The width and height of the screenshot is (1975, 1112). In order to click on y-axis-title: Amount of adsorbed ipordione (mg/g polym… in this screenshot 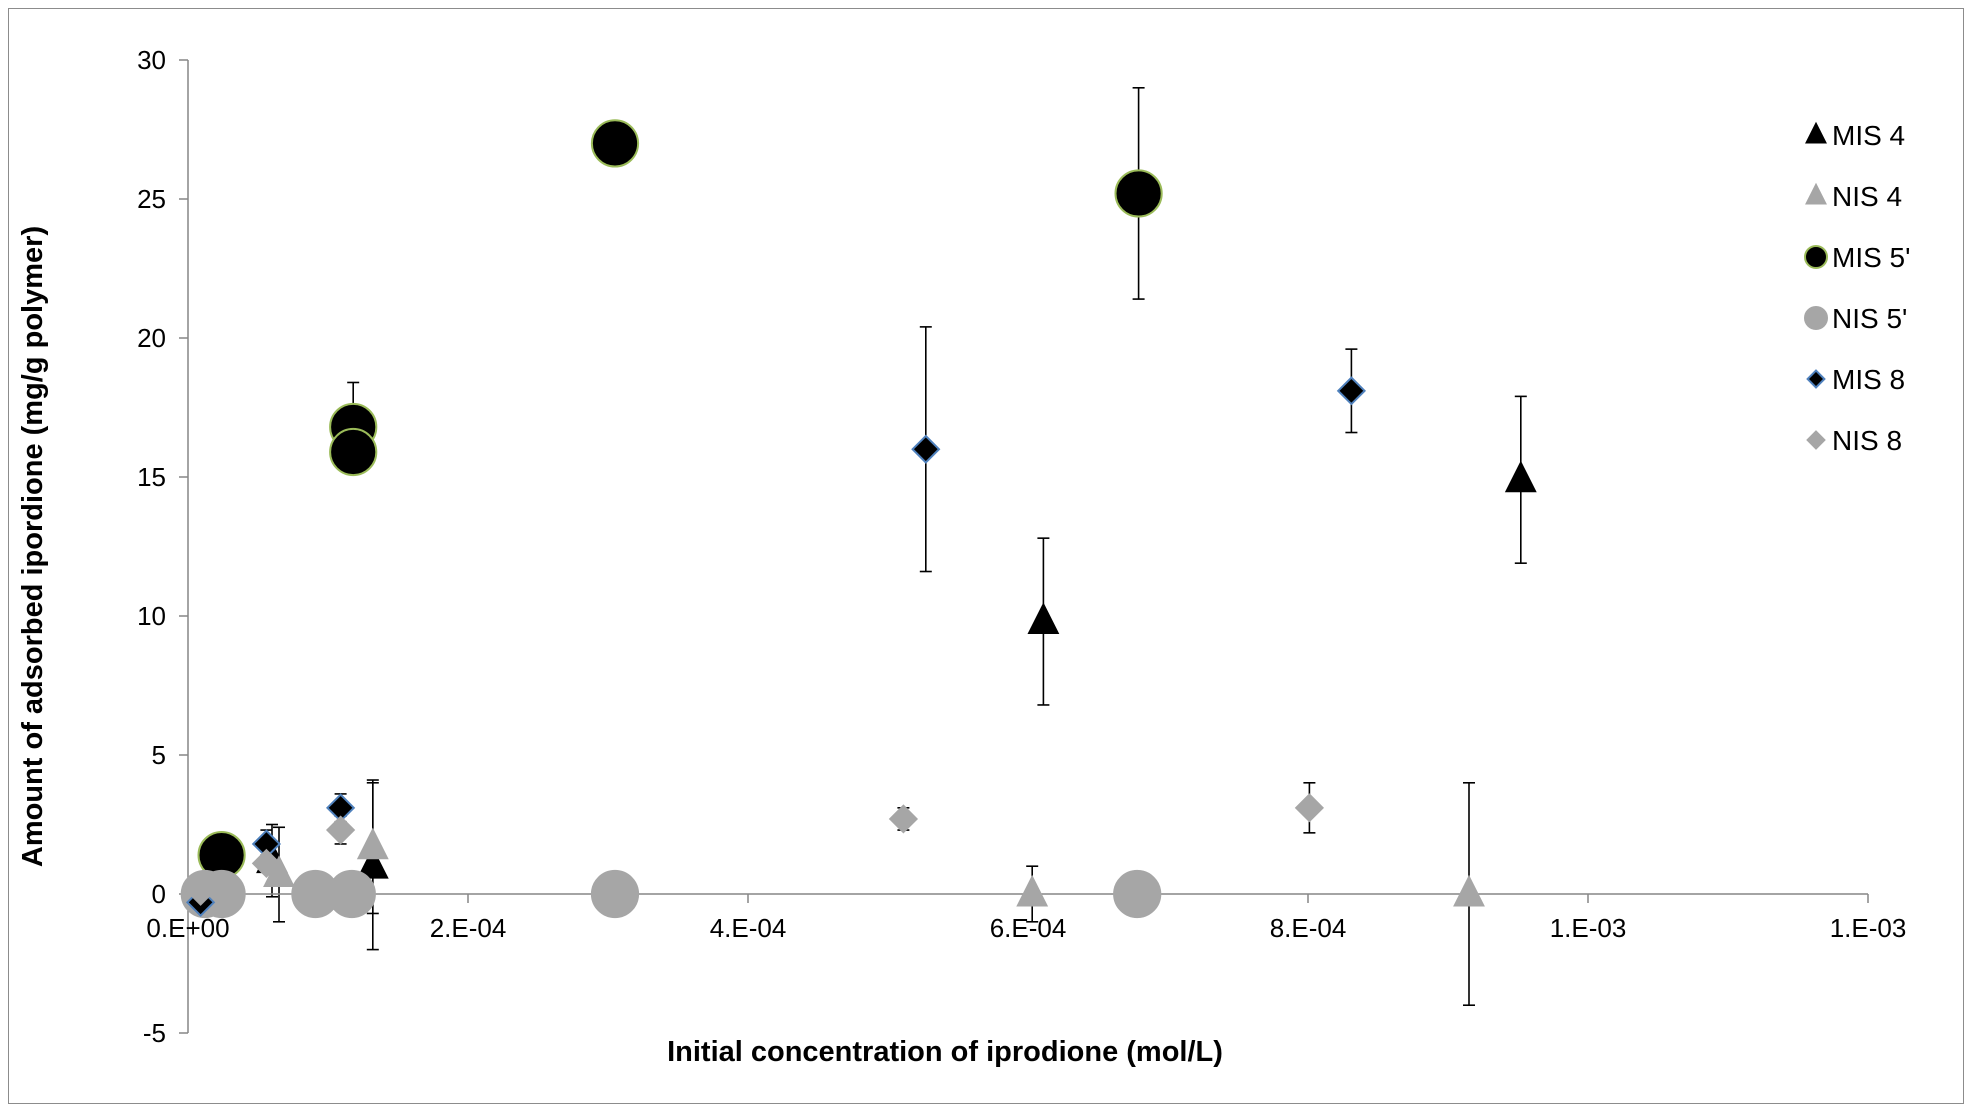, I will do `click(33, 546)`.